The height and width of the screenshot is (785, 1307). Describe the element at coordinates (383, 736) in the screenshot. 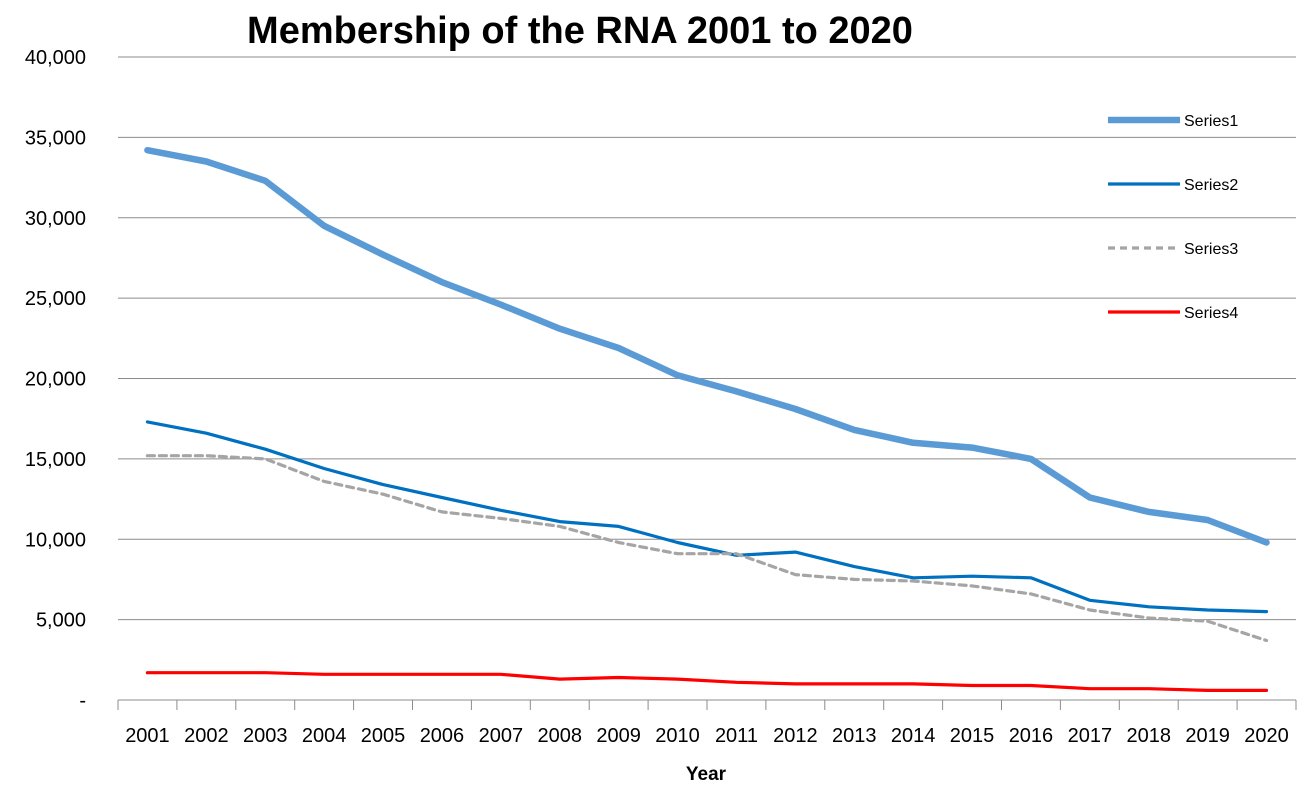

I see `x-tick-label: 2005` at that location.